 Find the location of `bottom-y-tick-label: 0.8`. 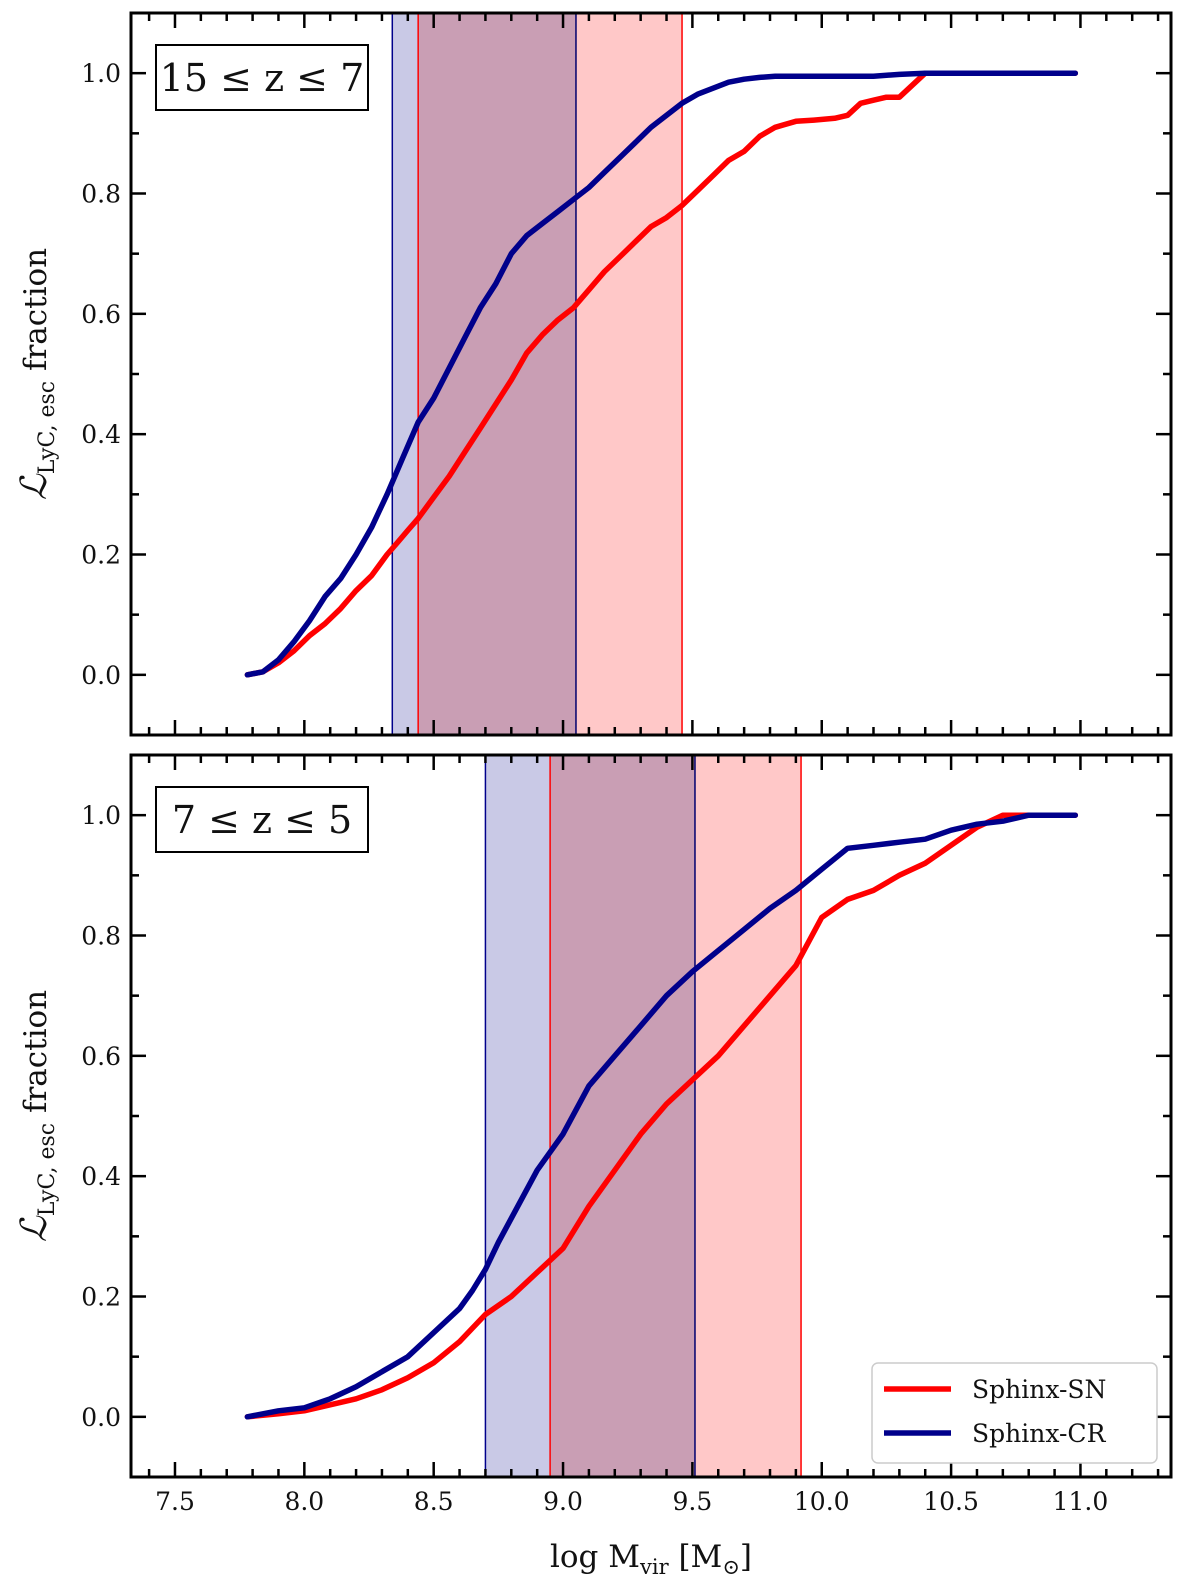

bottom-y-tick-label: 0.8 is located at coordinates (101, 936).